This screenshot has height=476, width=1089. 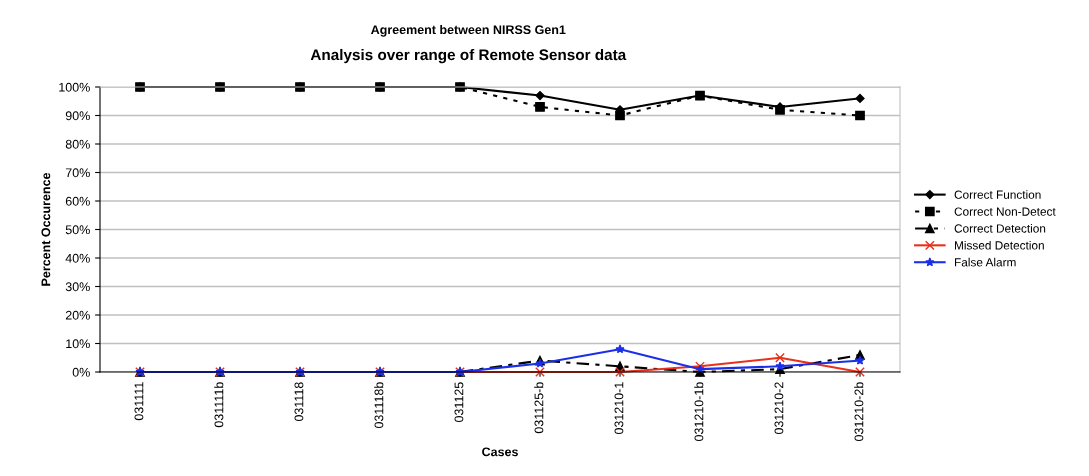 What do you see at coordinates (77, 230) in the screenshot?
I see `y-tick-label: 50%` at bounding box center [77, 230].